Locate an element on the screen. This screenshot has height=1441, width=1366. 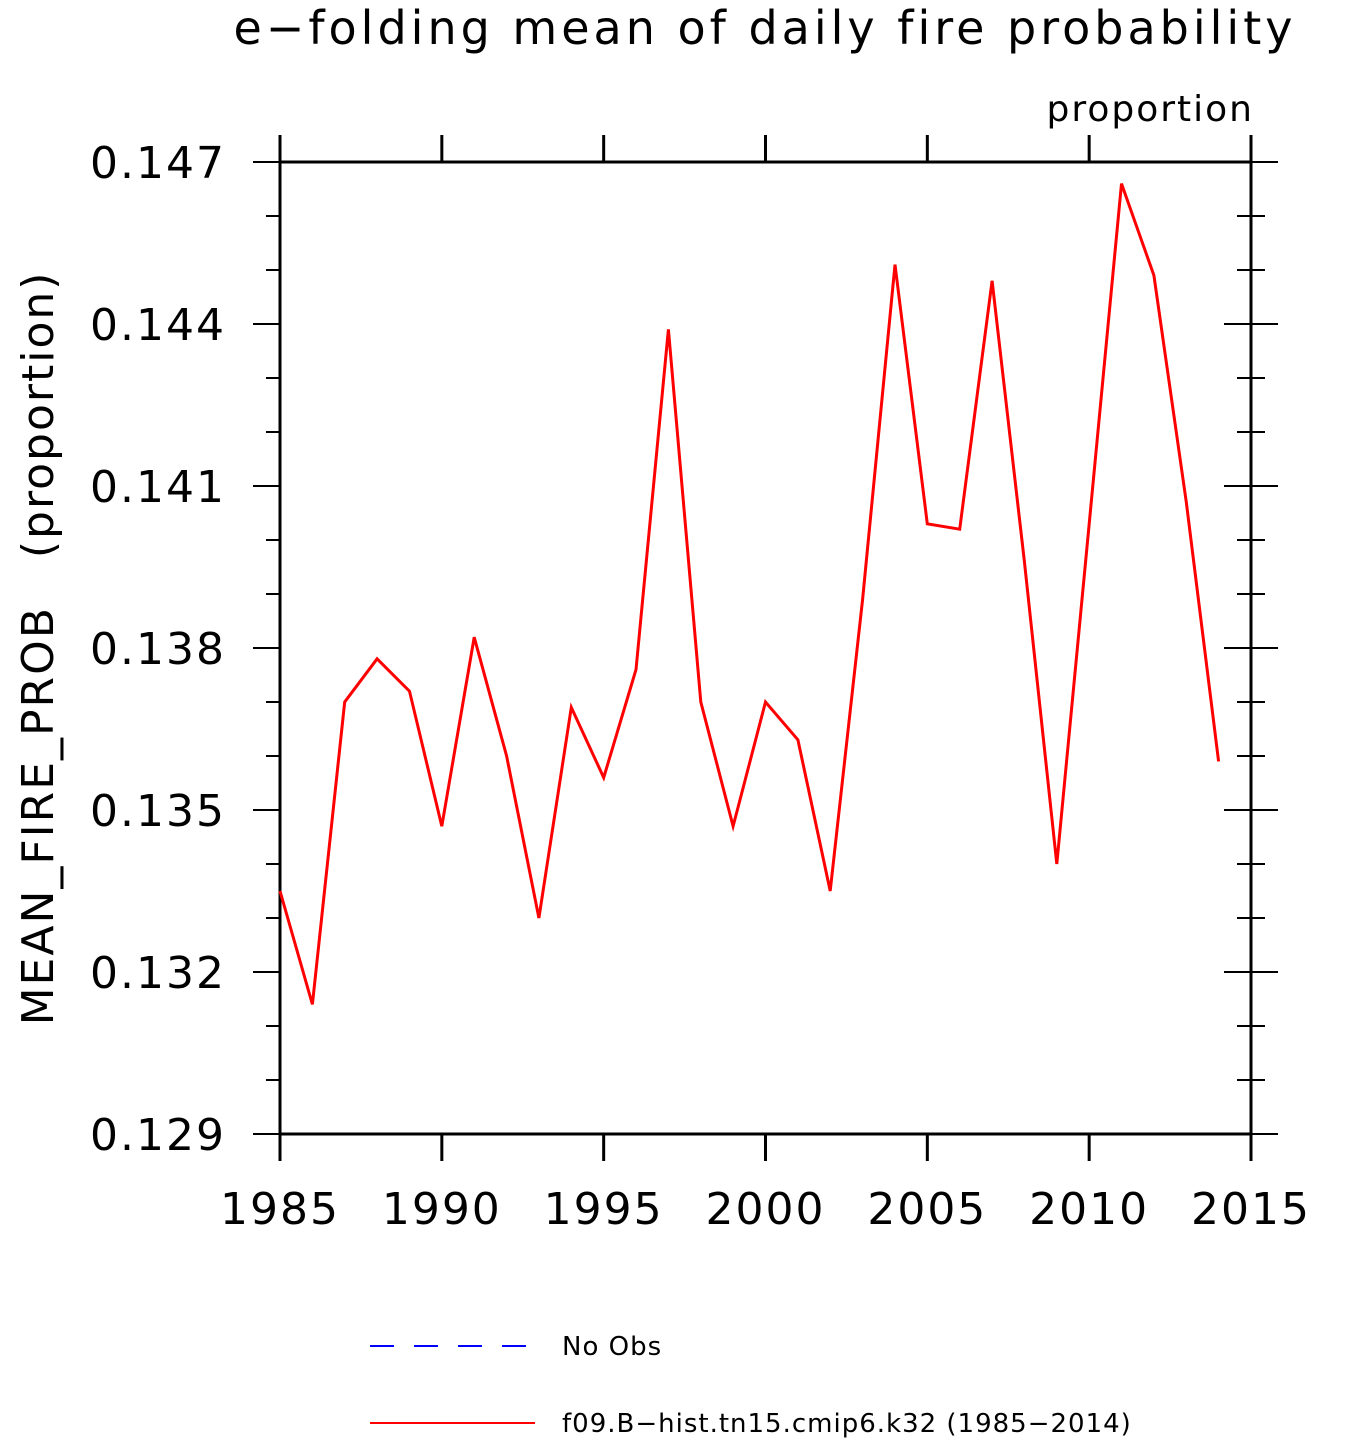
y-tick-label: 0.147 is located at coordinates (158, 163).